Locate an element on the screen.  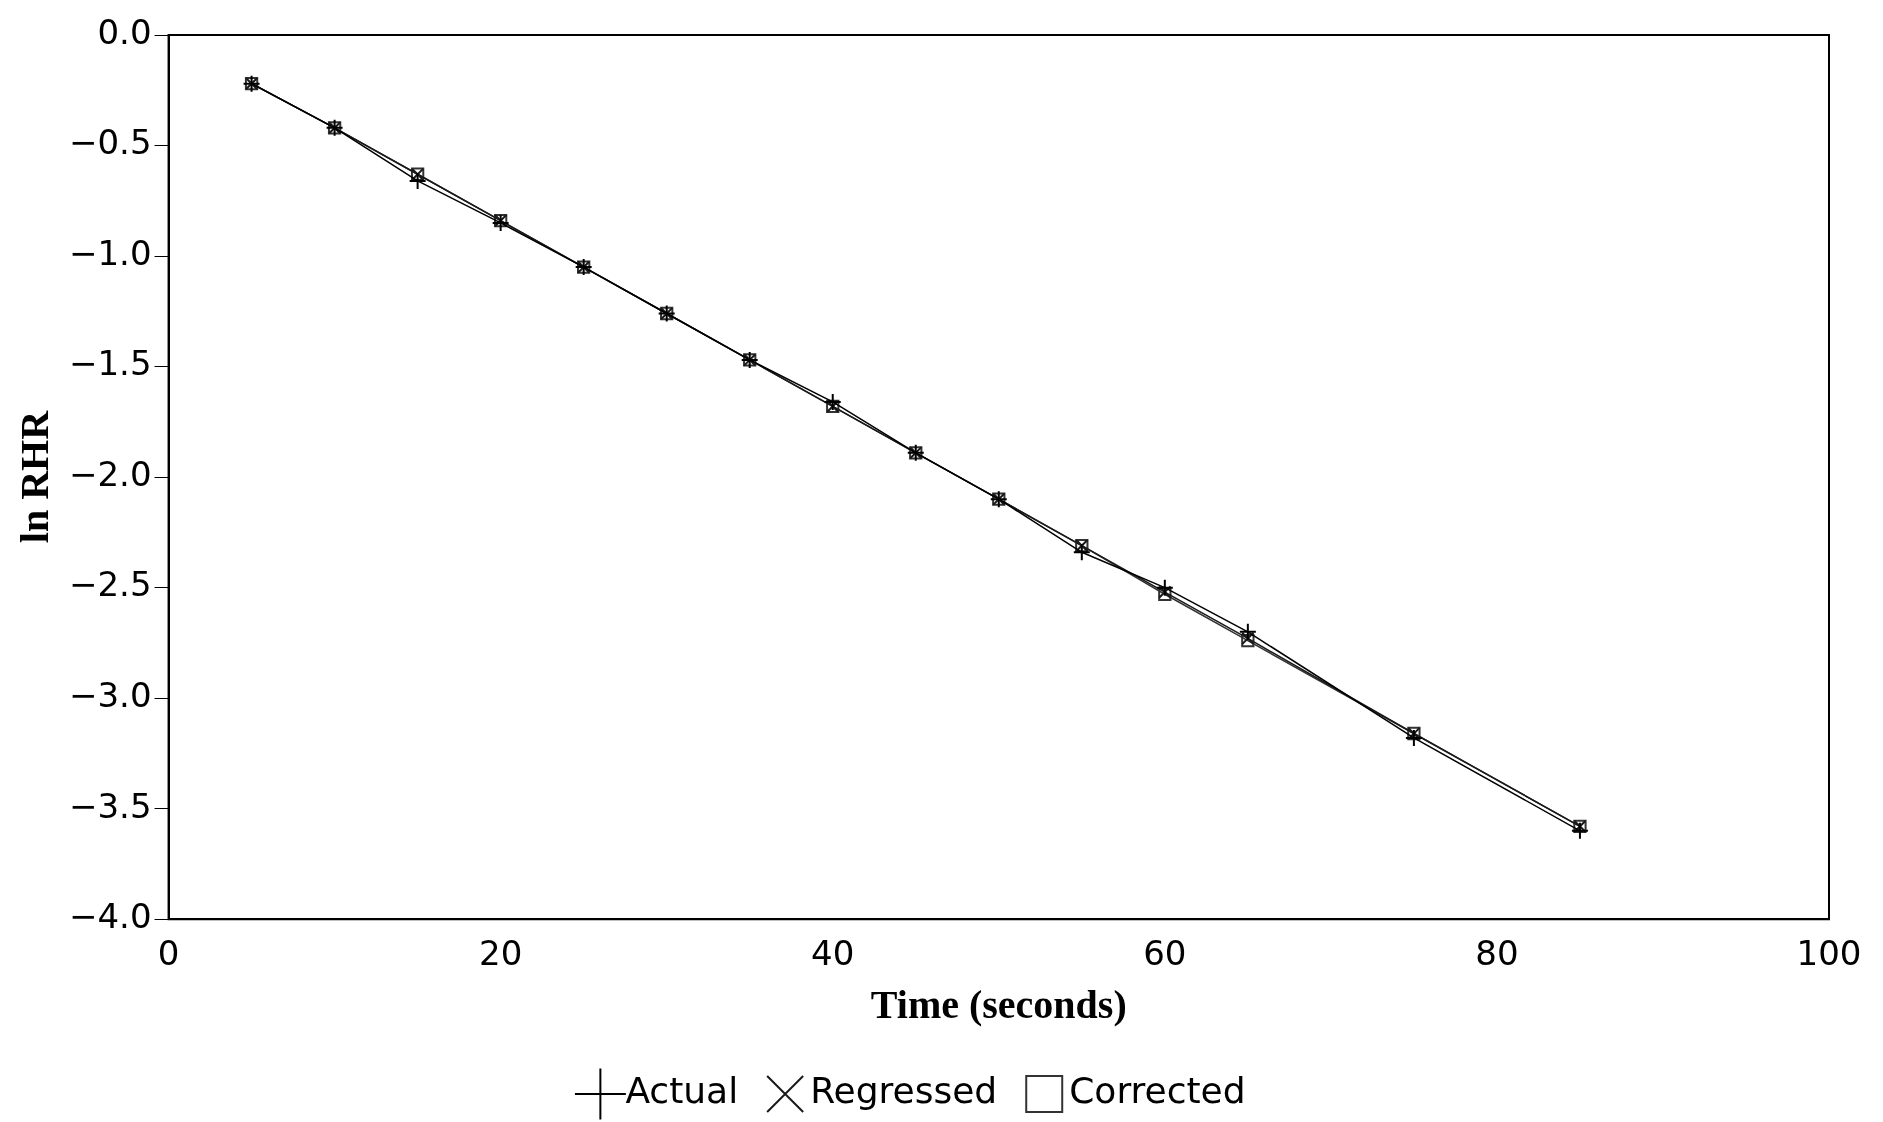
legend-label: Actual is located at coordinates (682, 1091).